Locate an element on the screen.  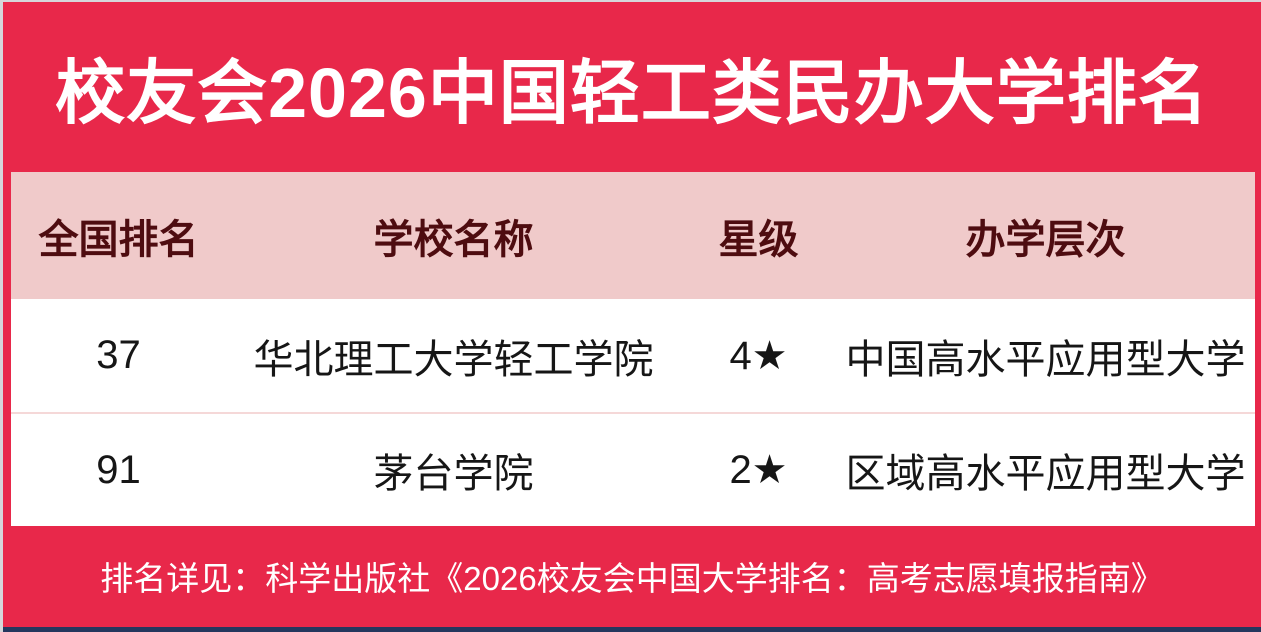
cell-stars: 2★ is located at coordinates (758, 470).